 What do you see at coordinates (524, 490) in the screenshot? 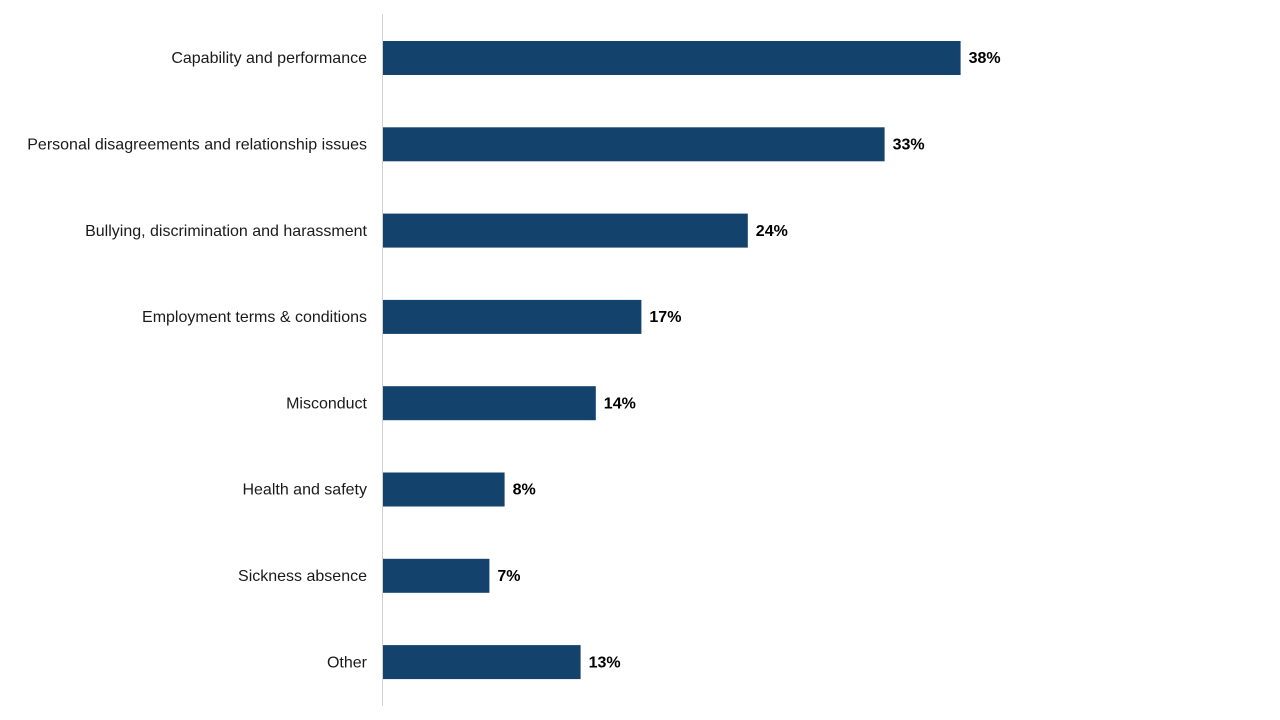
I see `value-label: 8%` at bounding box center [524, 490].